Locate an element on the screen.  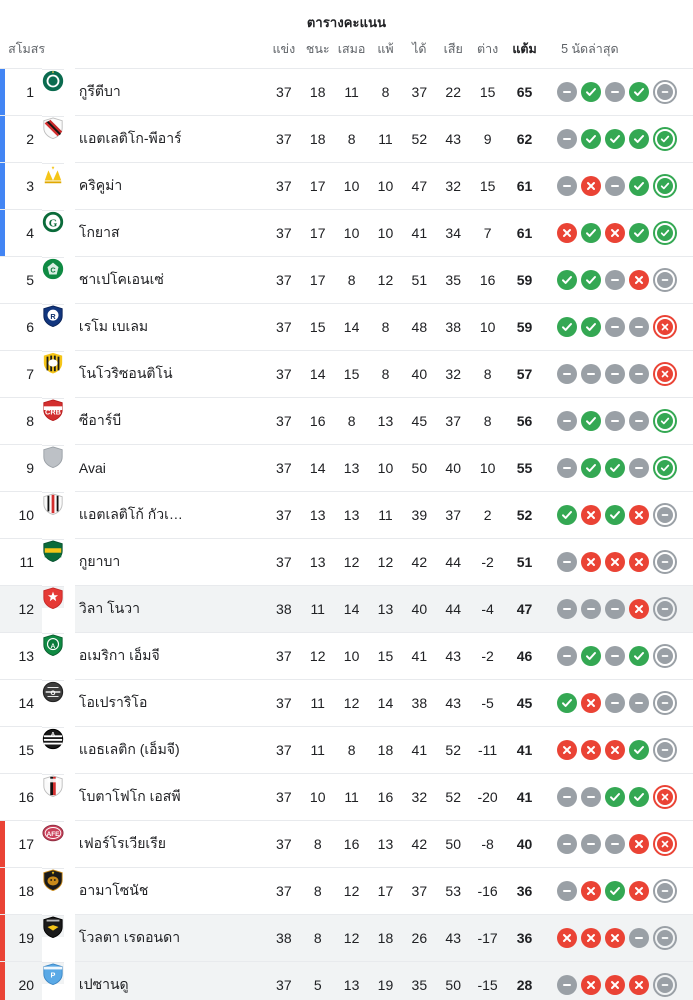
team-name: โนโวริซอนติโน่ is located at coordinates (170, 374).